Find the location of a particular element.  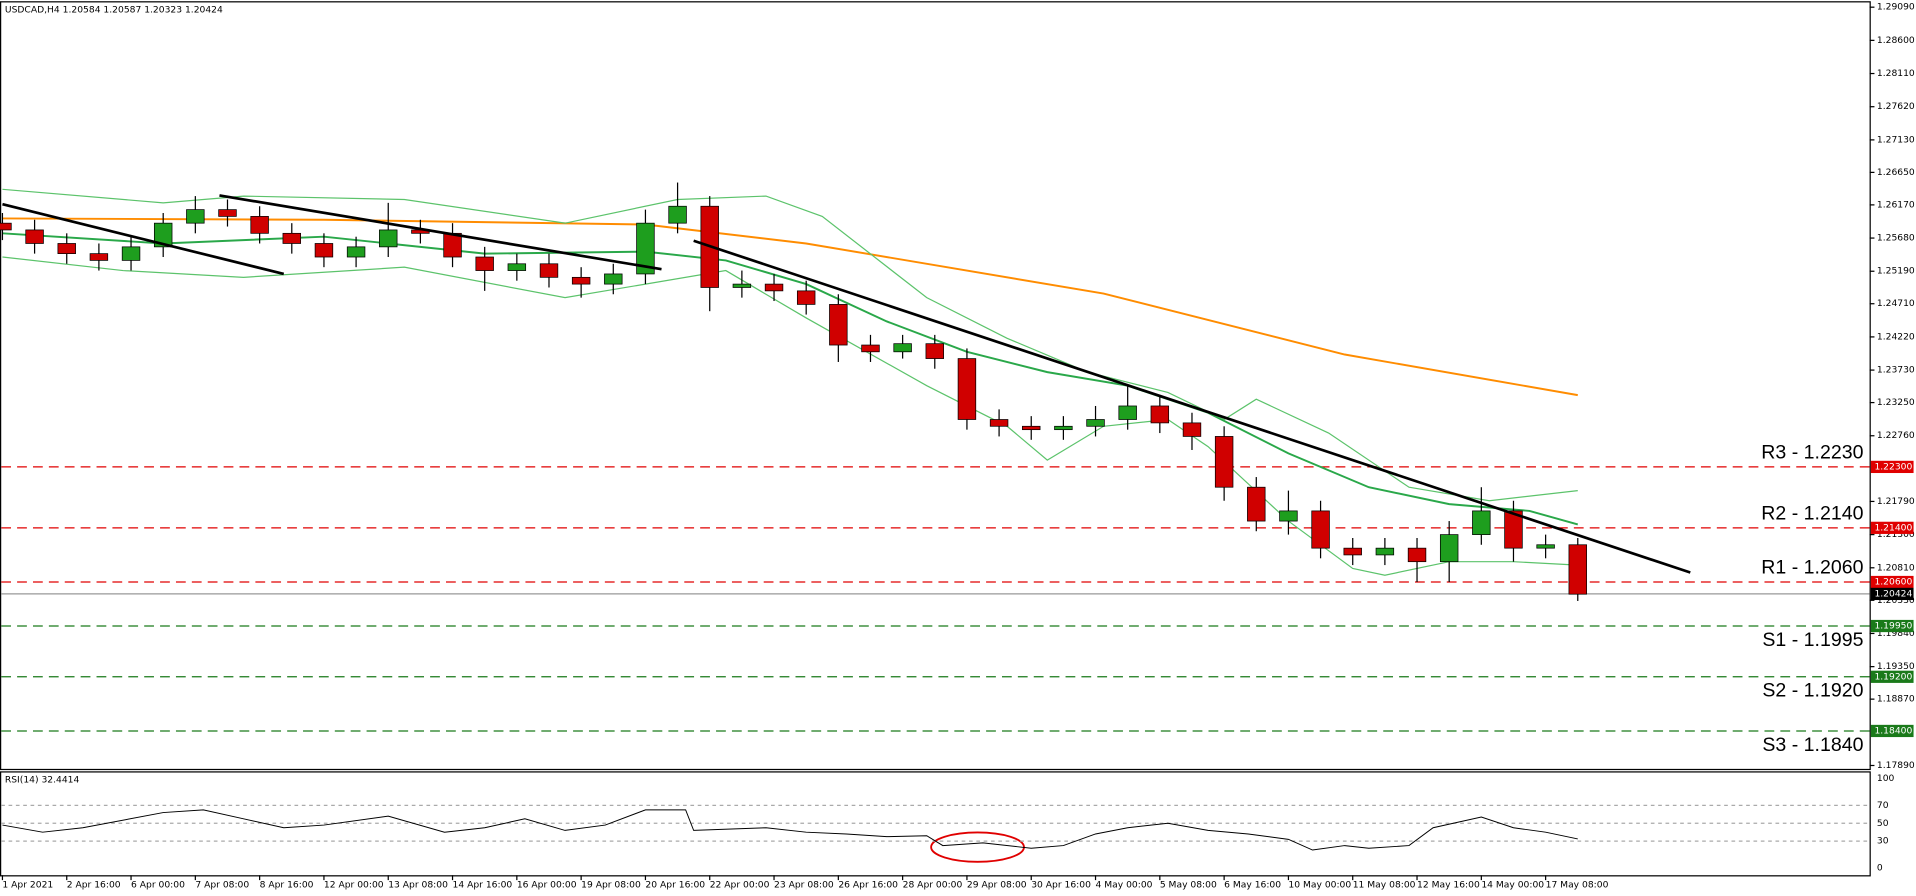

x-tick-label: 5 May 08:00 is located at coordinates (1188, 884).